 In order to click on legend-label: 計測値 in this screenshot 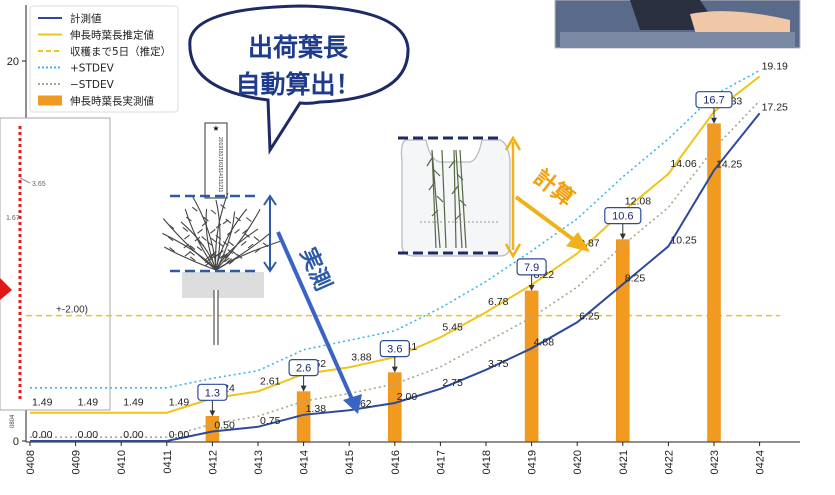, I will do `click(86, 18)`.